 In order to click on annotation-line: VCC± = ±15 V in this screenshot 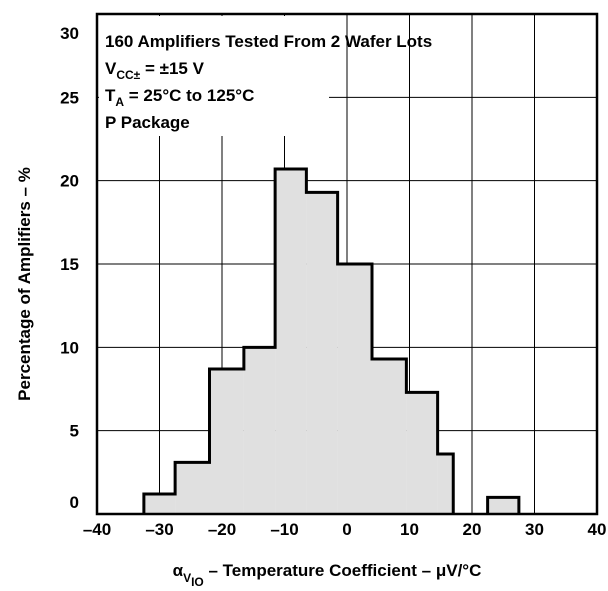, I will do `click(155, 70)`.